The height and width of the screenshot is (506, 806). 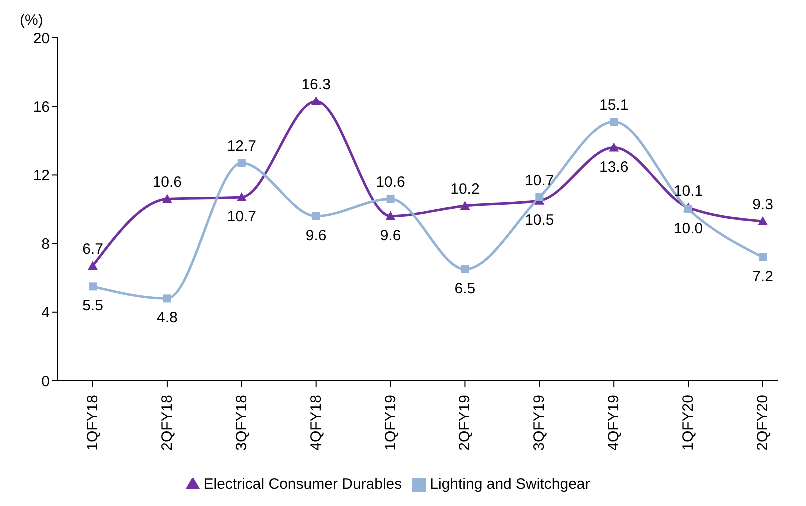 I want to click on x-tick-label: 1QFY20, so click(x=689, y=423).